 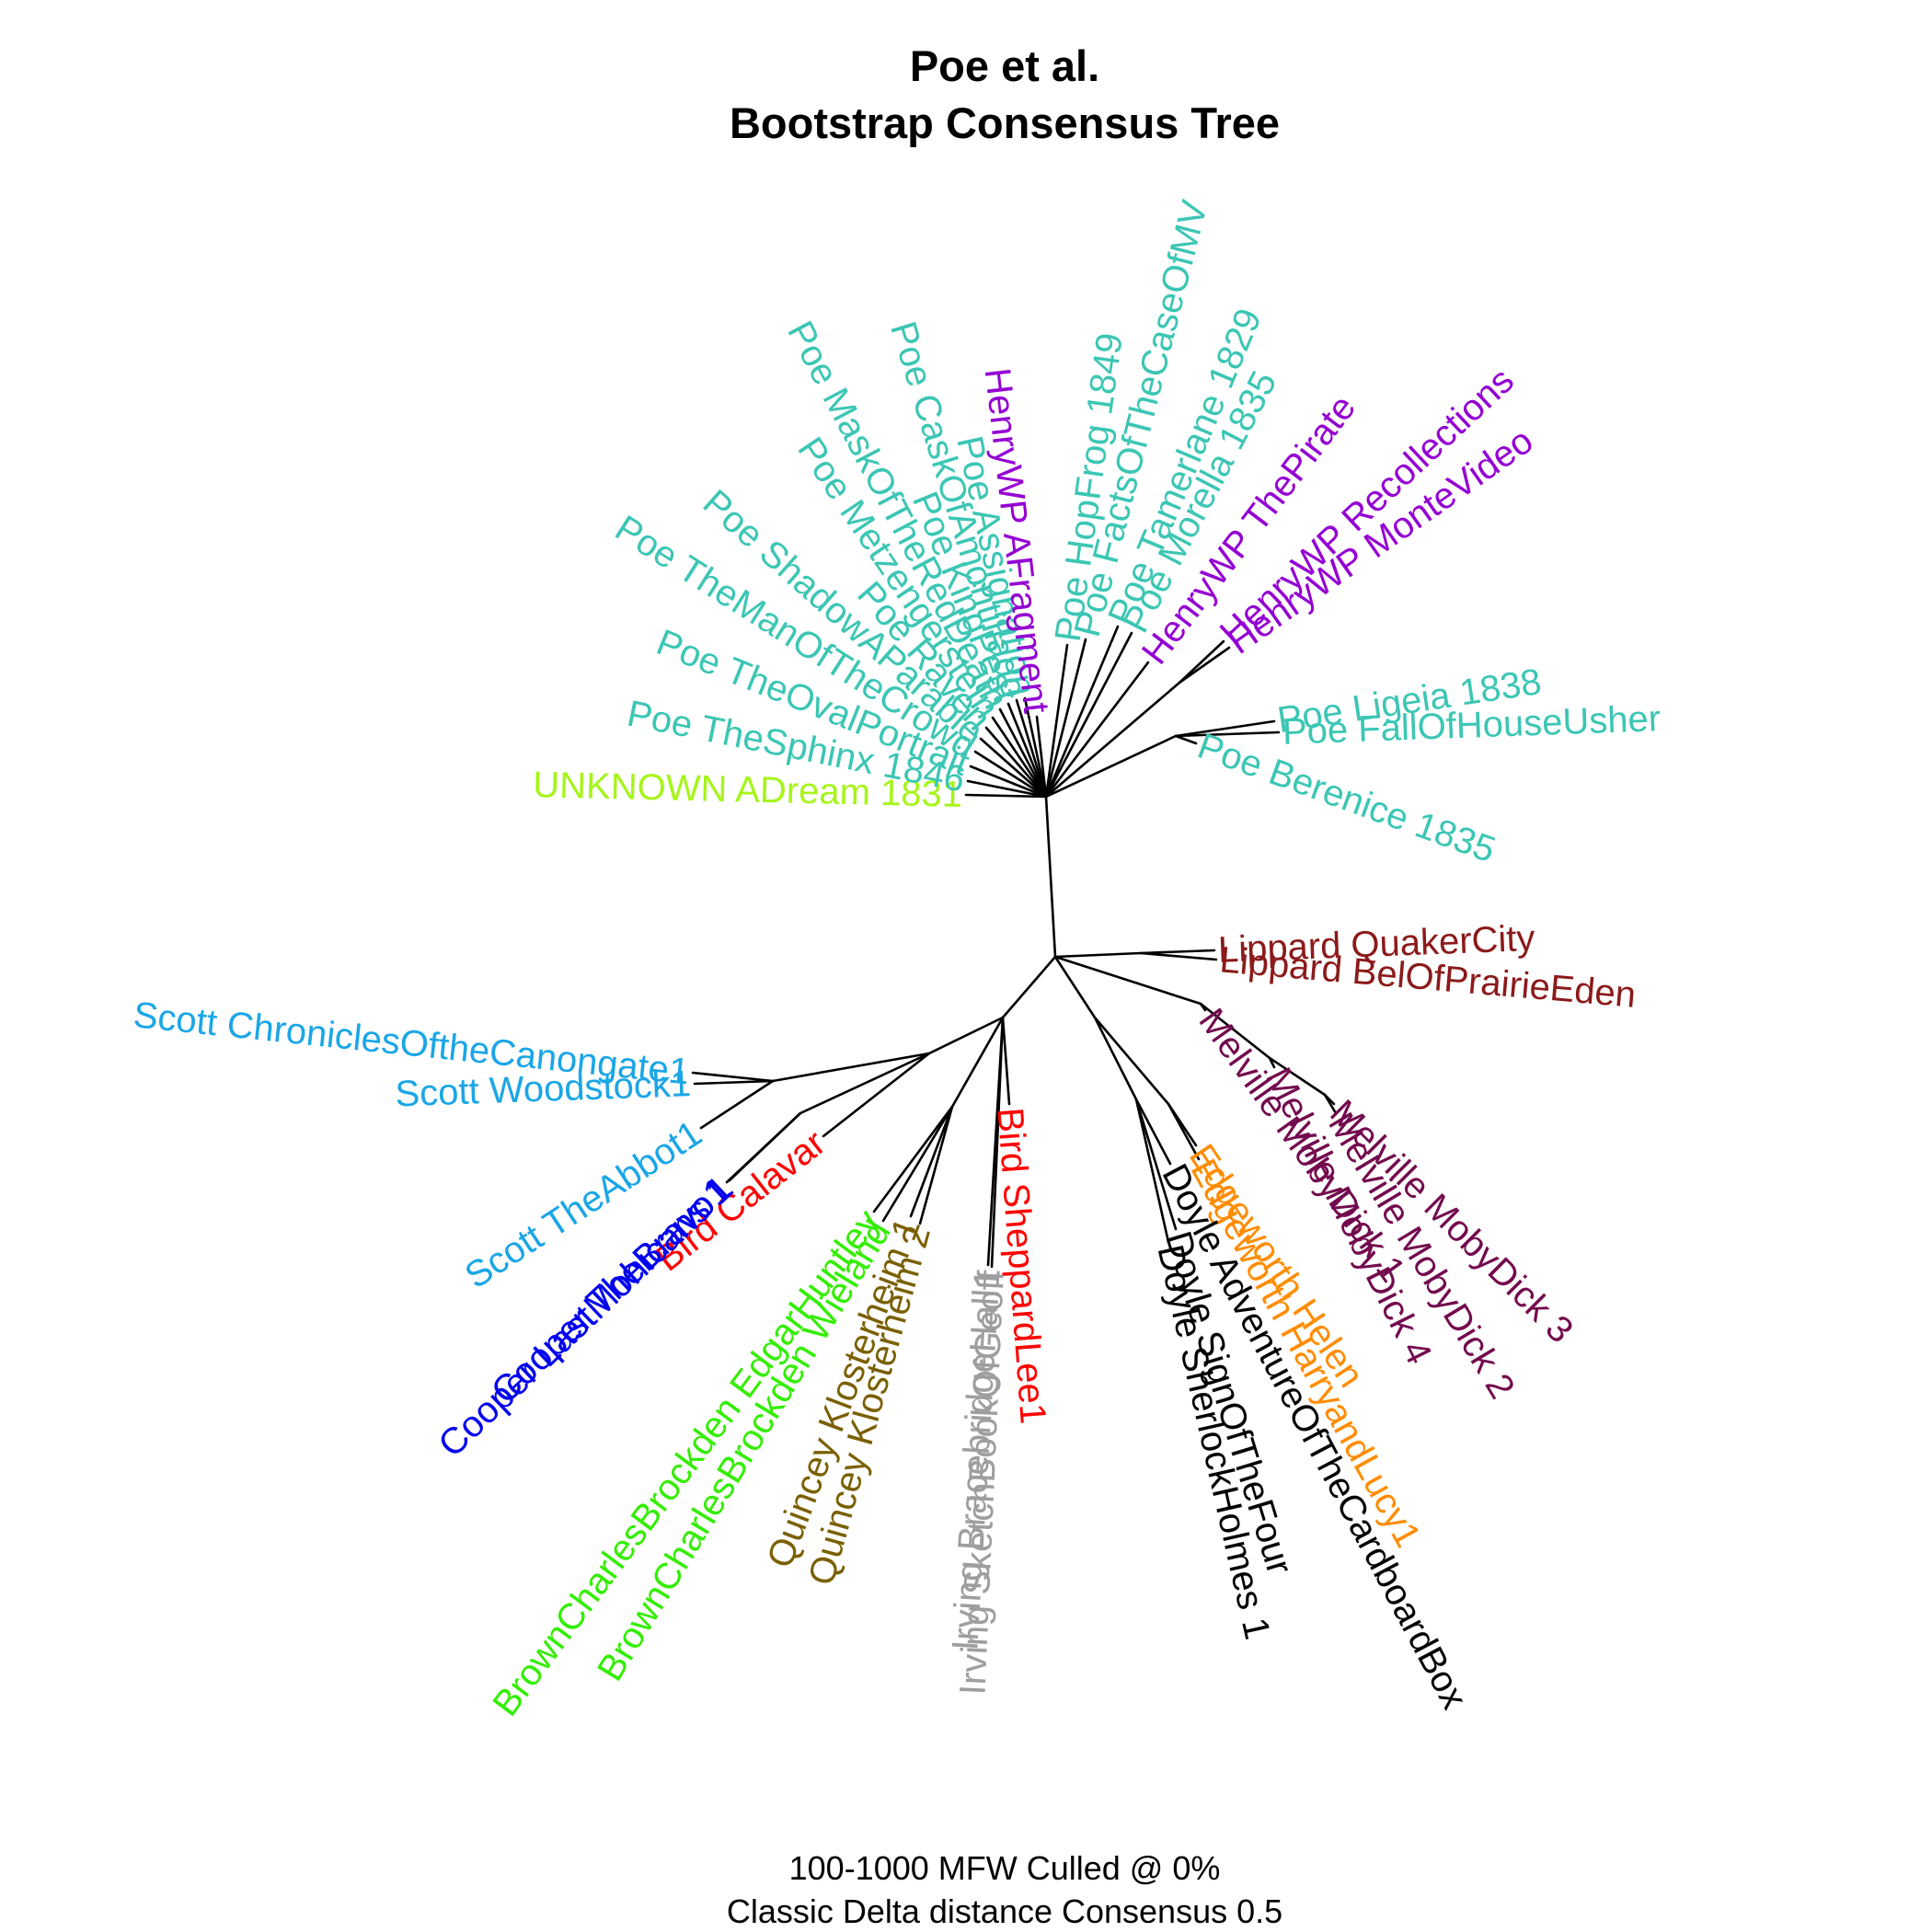 What do you see at coordinates (1014, 947) in the screenshot?
I see `tree-edges` at bounding box center [1014, 947].